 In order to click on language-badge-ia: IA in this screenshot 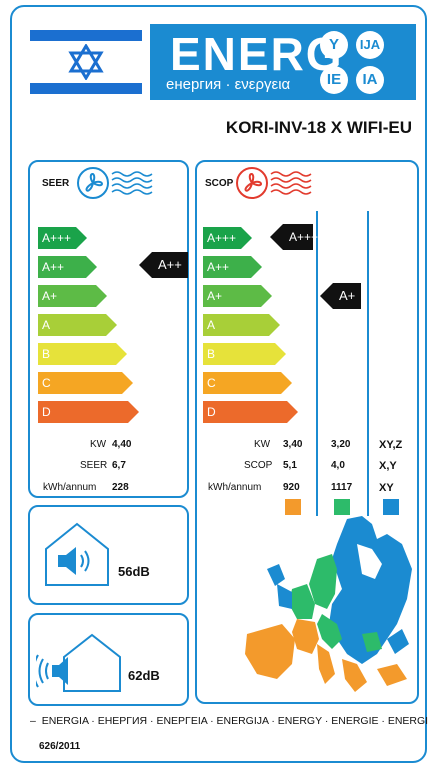, I will do `click(370, 80)`.